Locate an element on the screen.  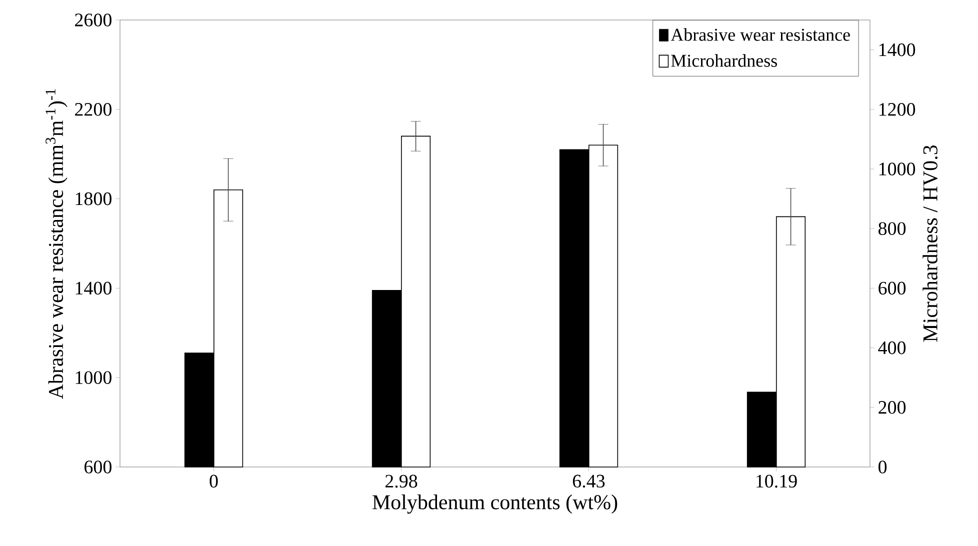
y2-tick-label: 200 is located at coordinates (892, 407).